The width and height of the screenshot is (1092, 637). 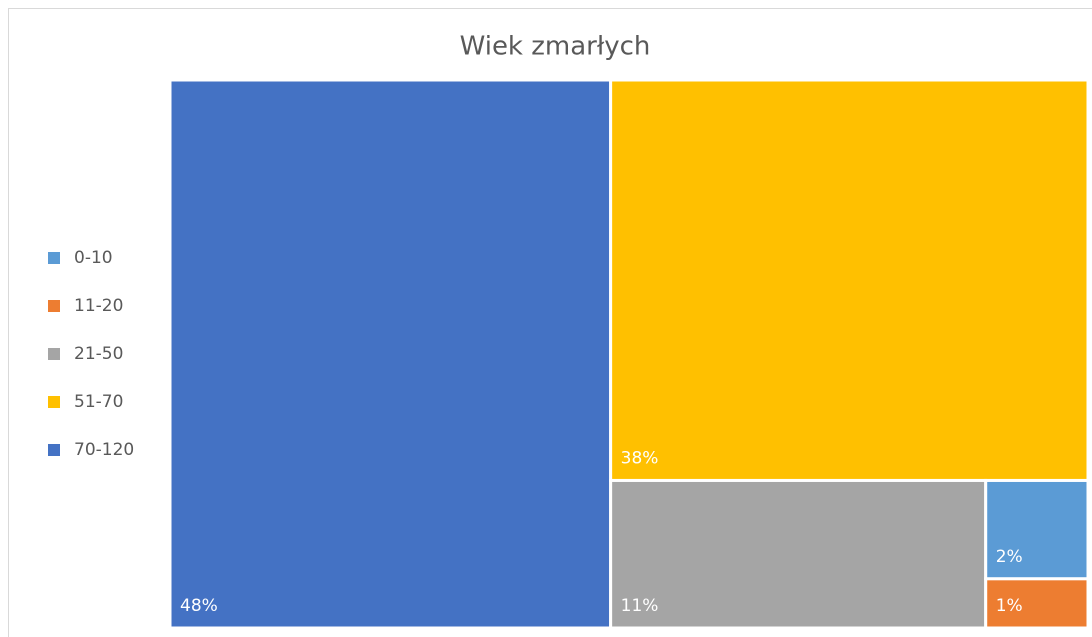 I want to click on legend-label: 11-20, so click(x=98, y=306).